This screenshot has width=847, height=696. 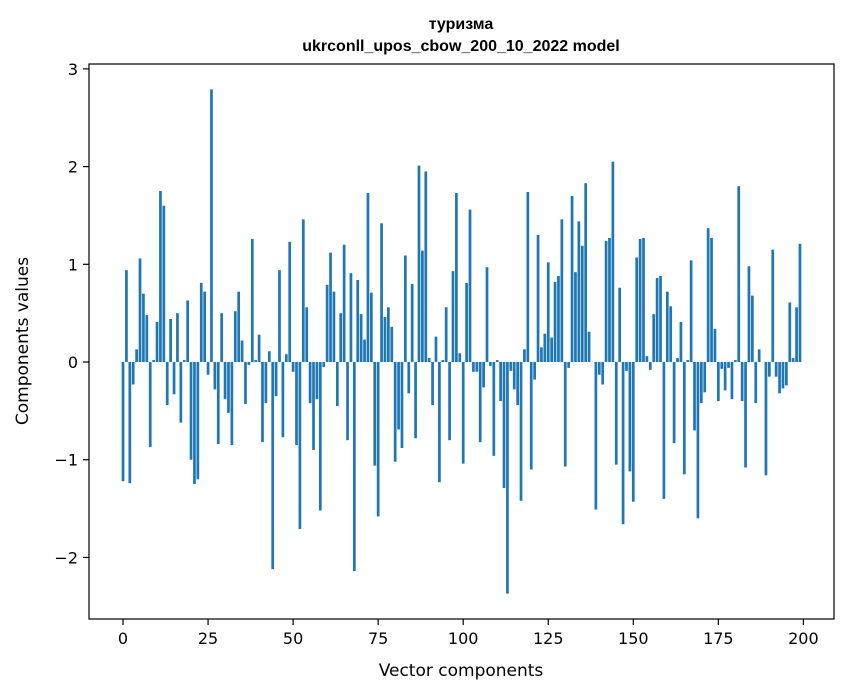 What do you see at coordinates (378, 638) in the screenshot?
I see `x-tick-label: 75` at bounding box center [378, 638].